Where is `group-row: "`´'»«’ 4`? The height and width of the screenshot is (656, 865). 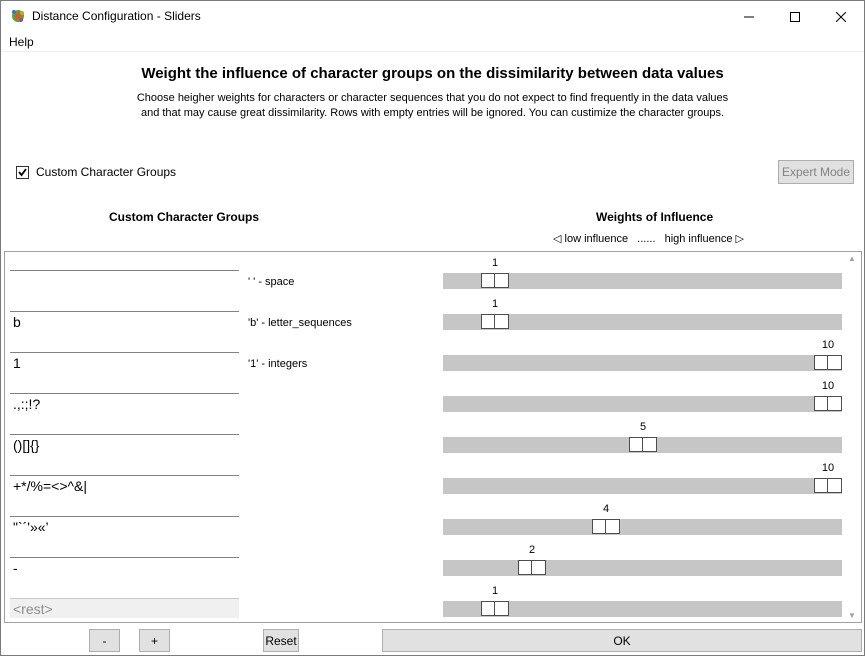 group-row: "`´'»«’ 4 is located at coordinates (433, 525).